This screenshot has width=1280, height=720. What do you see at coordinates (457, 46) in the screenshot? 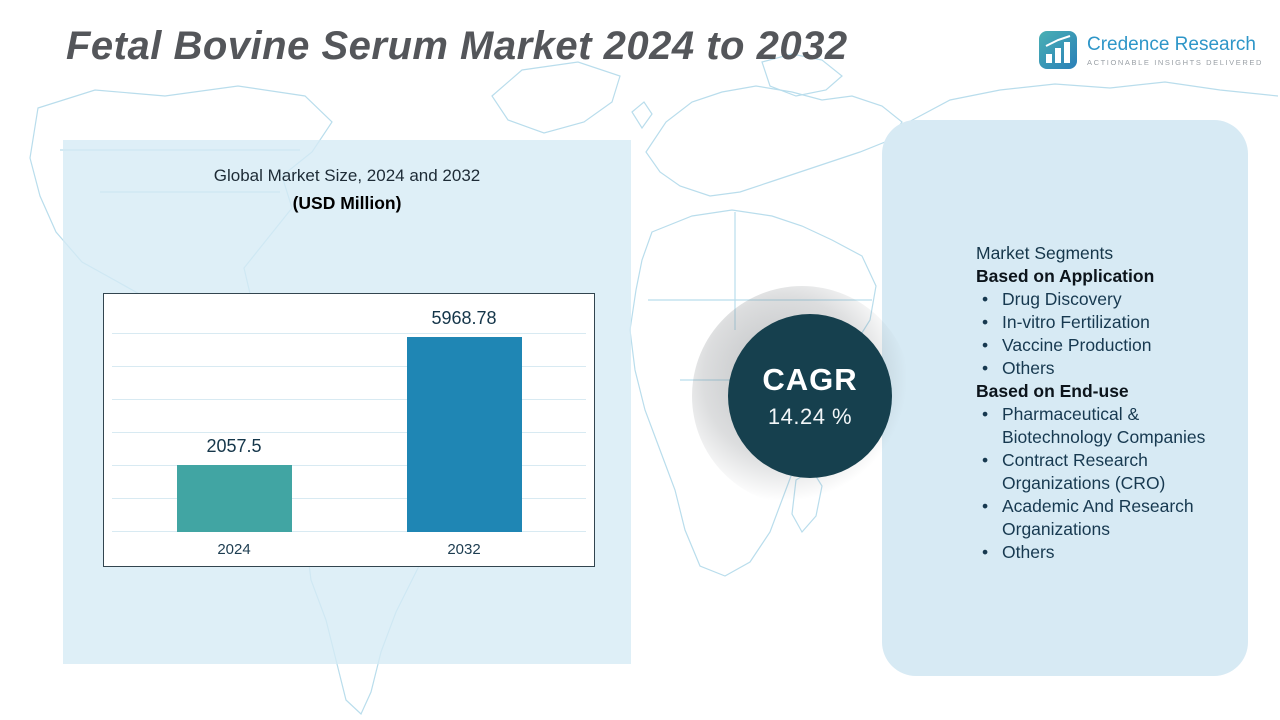
I see `page-title: Fetal Bovine Serum Market 2024 to 2032` at bounding box center [457, 46].